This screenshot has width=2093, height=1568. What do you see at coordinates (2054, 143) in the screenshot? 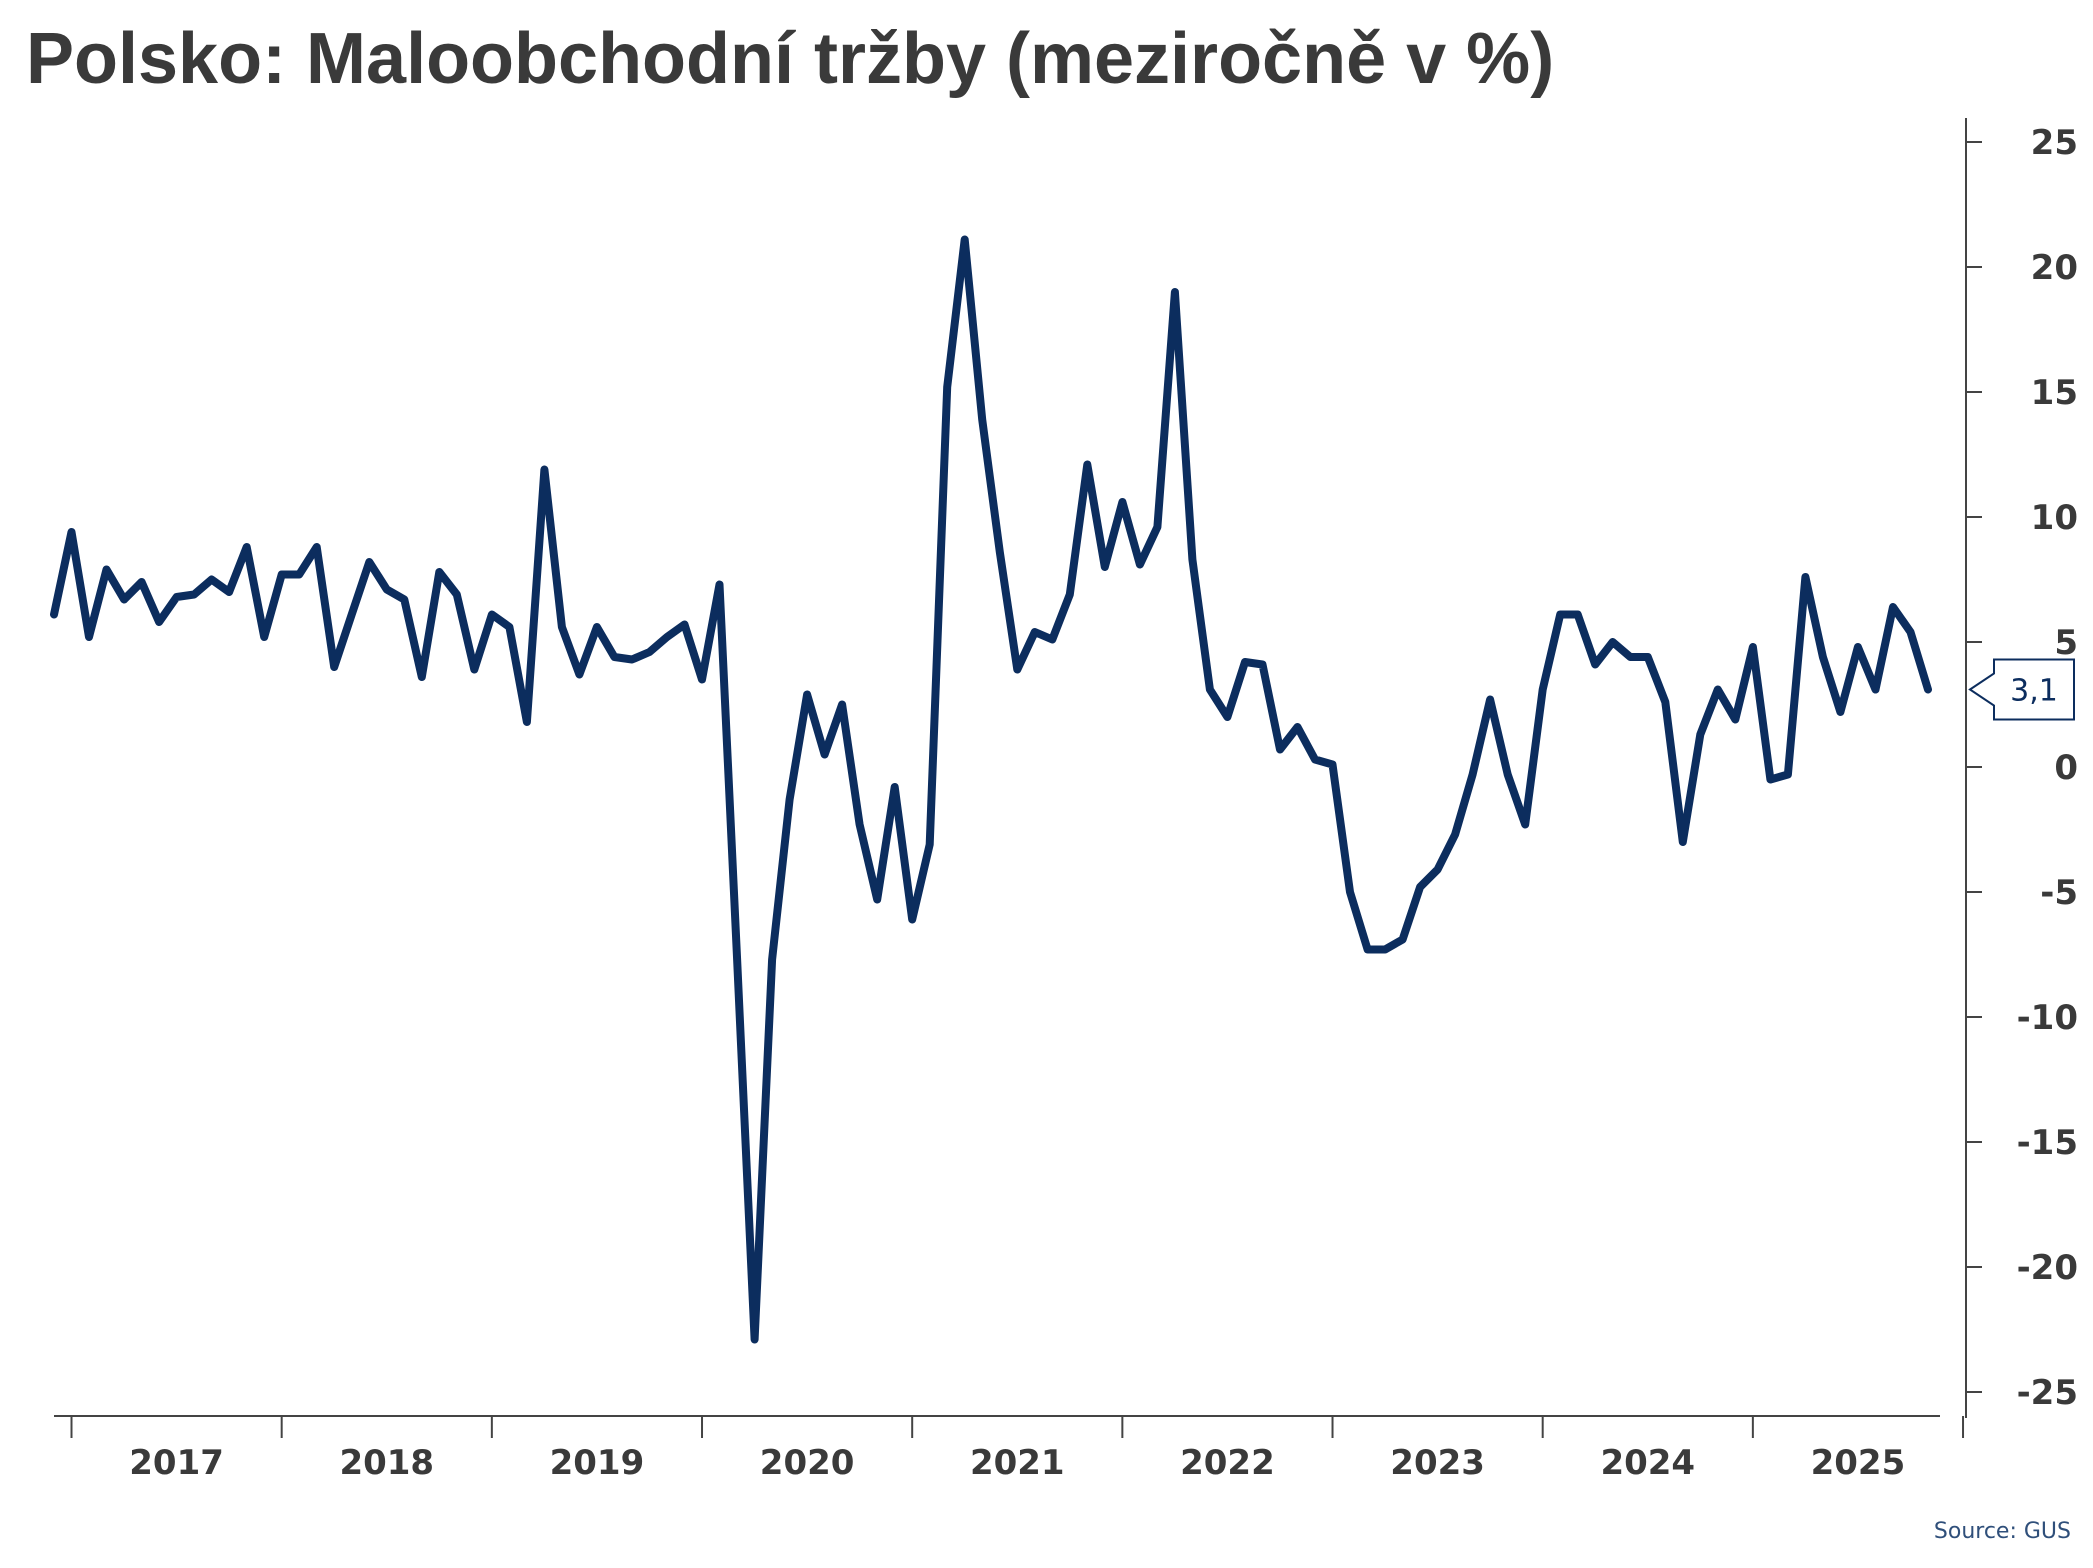
I see `y-tick-label: 25` at bounding box center [2054, 143].